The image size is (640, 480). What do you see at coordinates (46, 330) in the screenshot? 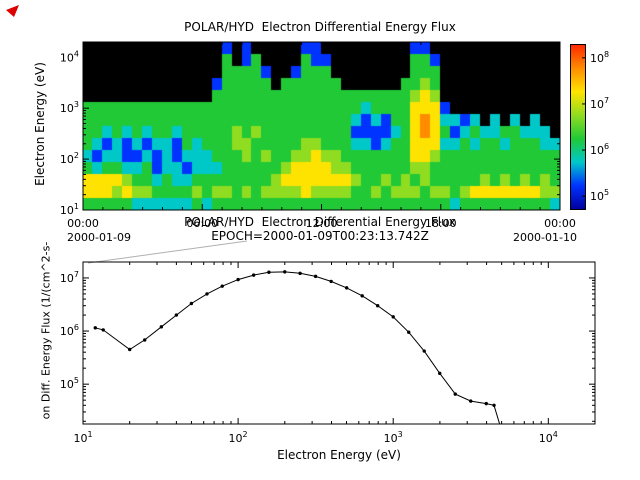
I see `lineplot-y-axis-label: on Diff. Energy Flux (1/(cm^2-s-` at bounding box center [46, 330].